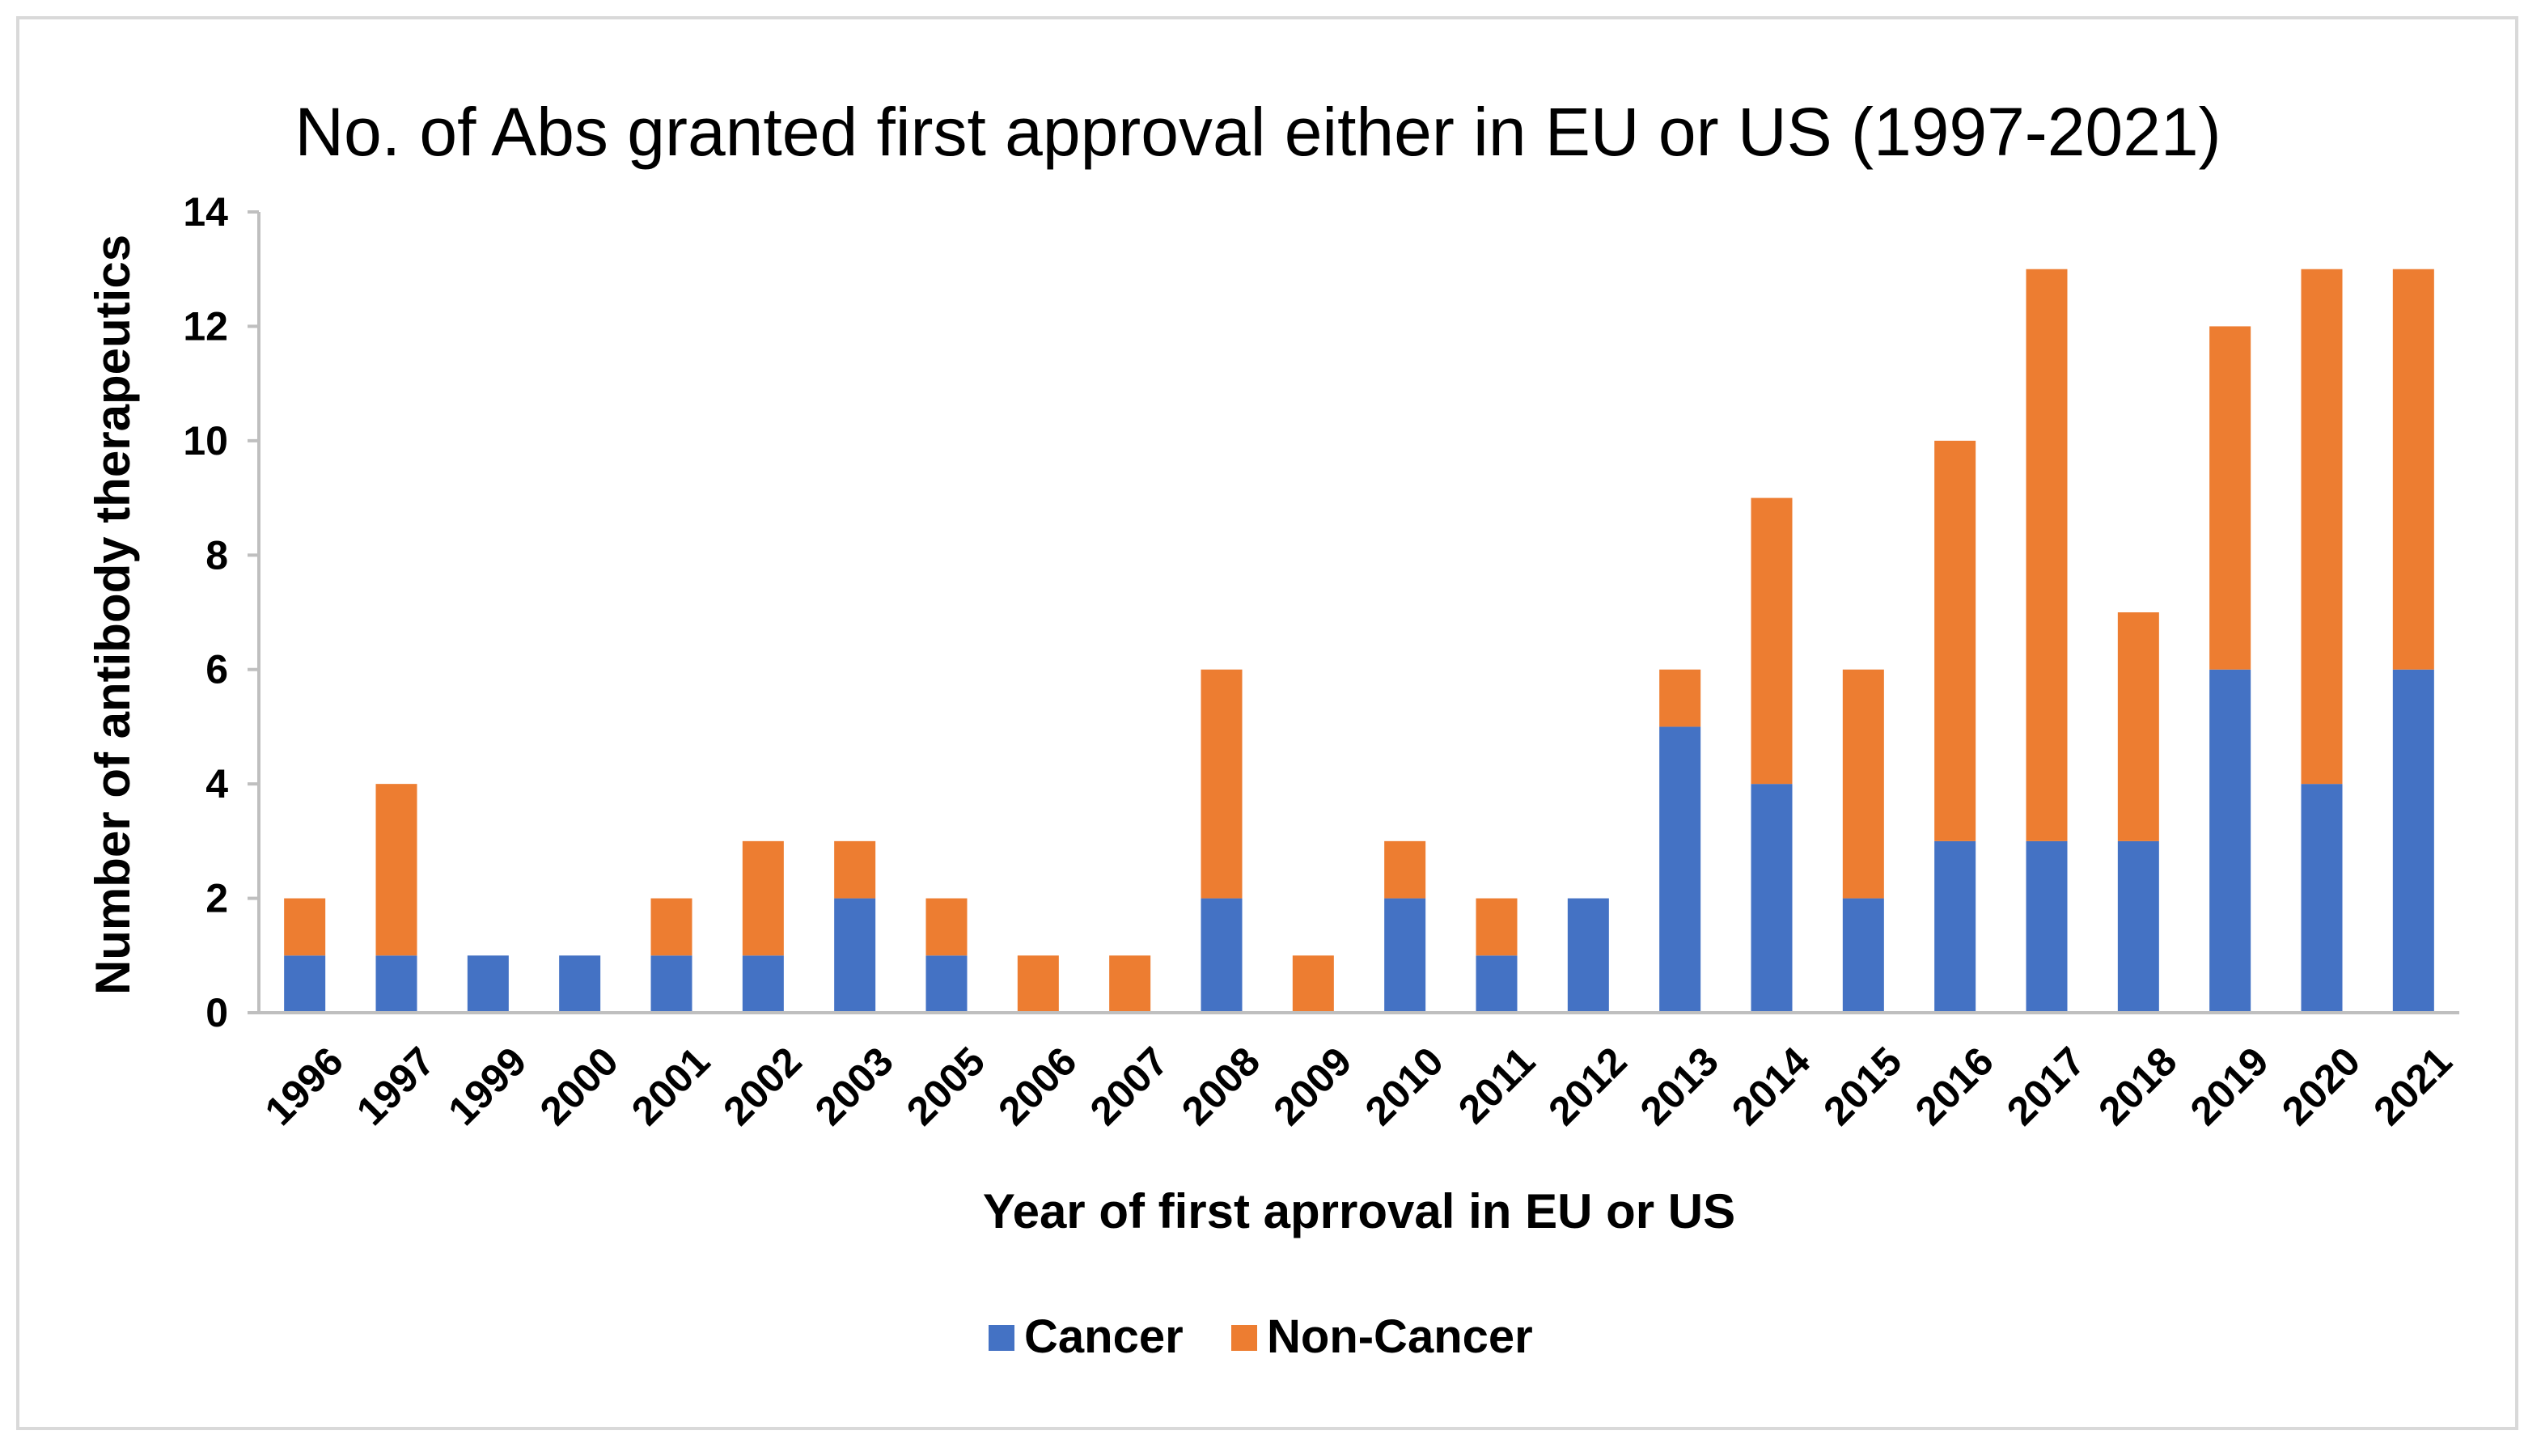  Describe the element at coordinates (855, 955) in the screenshot. I see `bar-cancer-2003` at that location.